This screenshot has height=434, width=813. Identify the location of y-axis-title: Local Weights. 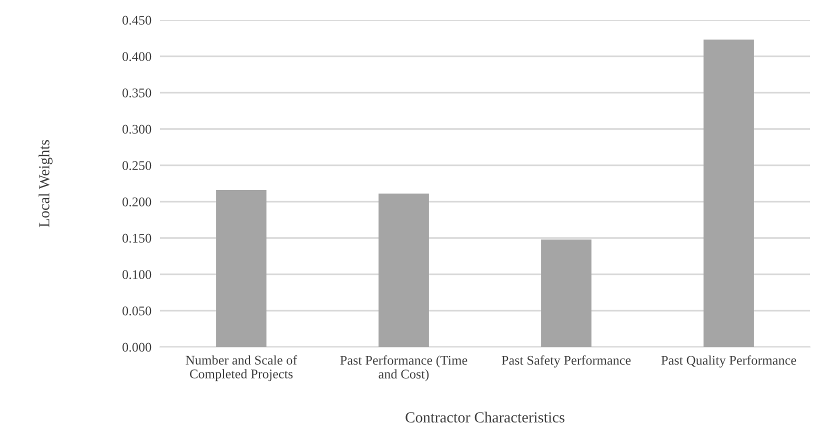
(45, 184).